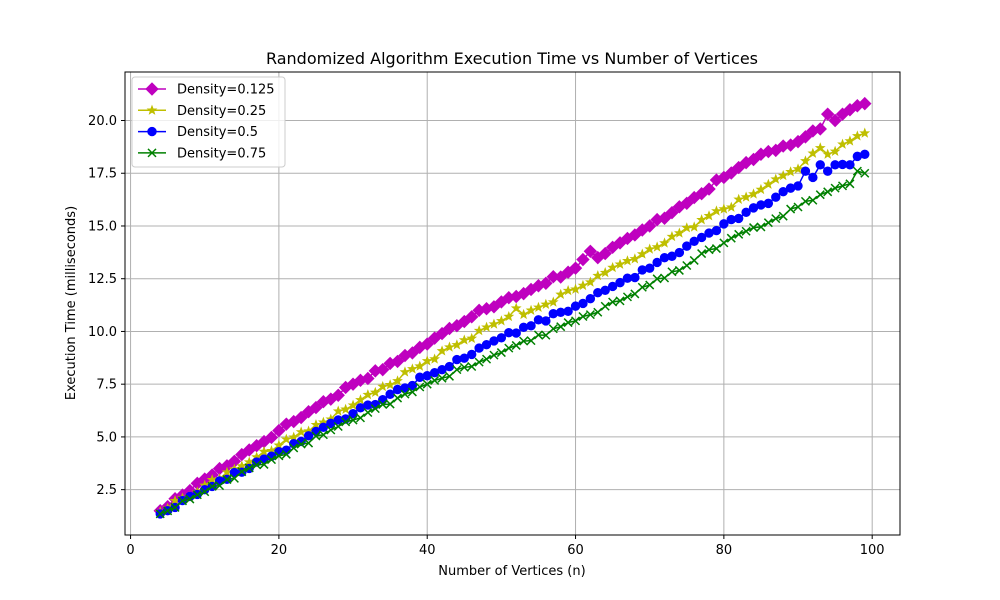 This screenshot has width=1000, height=600. I want to click on y-tick-label: 15.0, so click(102, 226).